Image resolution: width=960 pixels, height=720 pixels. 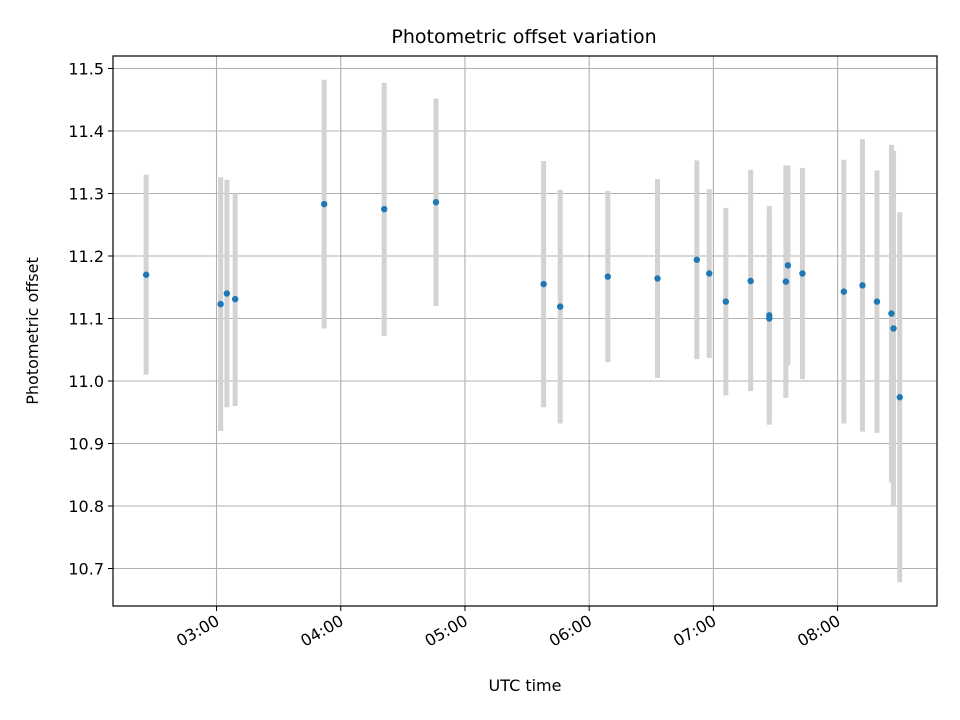 I want to click on y-tick-label: 11.2, so click(x=86, y=256).